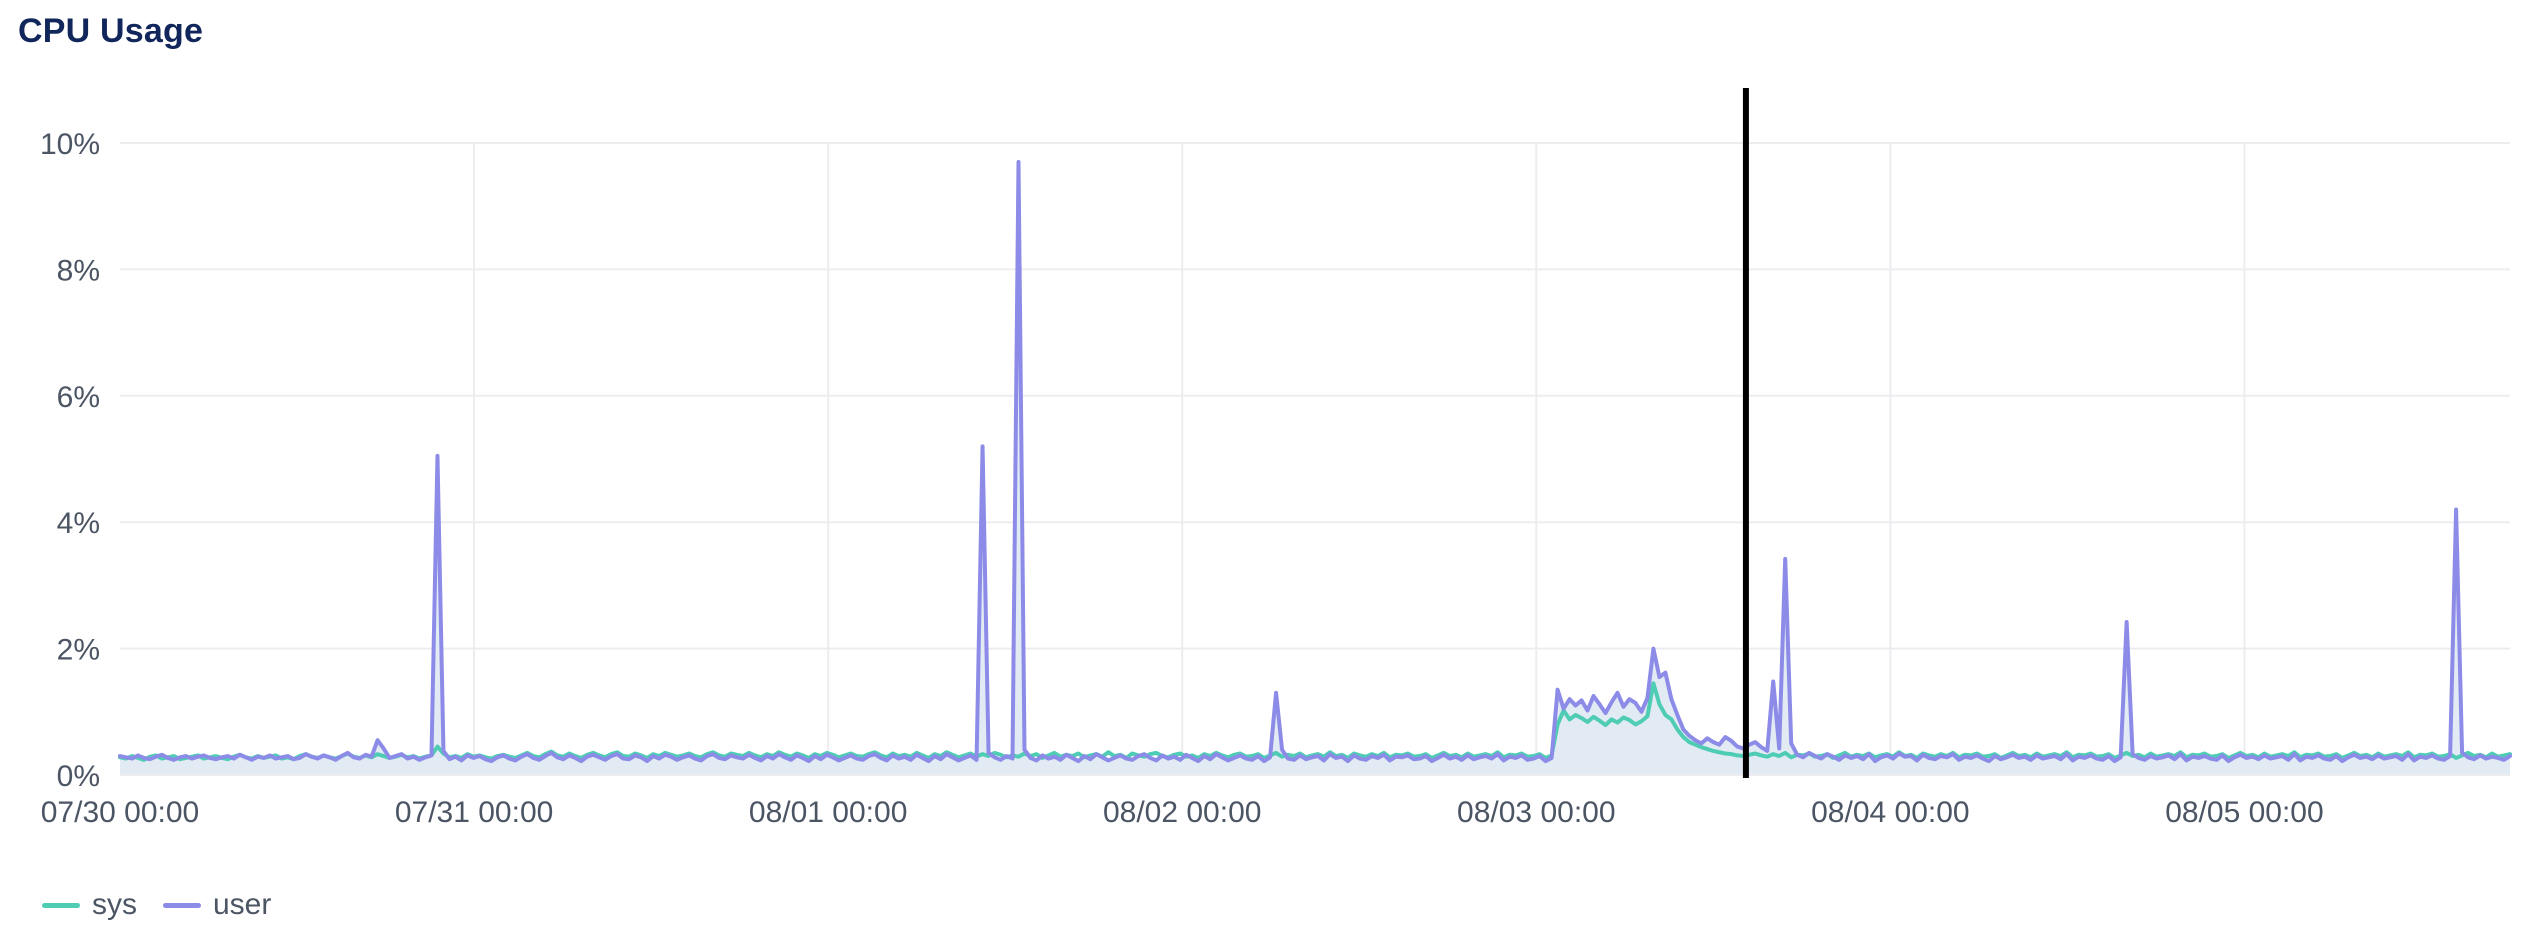 The width and height of the screenshot is (2542, 949). Describe the element at coordinates (1315, 721) in the screenshot. I see `series-line-sys` at that location.